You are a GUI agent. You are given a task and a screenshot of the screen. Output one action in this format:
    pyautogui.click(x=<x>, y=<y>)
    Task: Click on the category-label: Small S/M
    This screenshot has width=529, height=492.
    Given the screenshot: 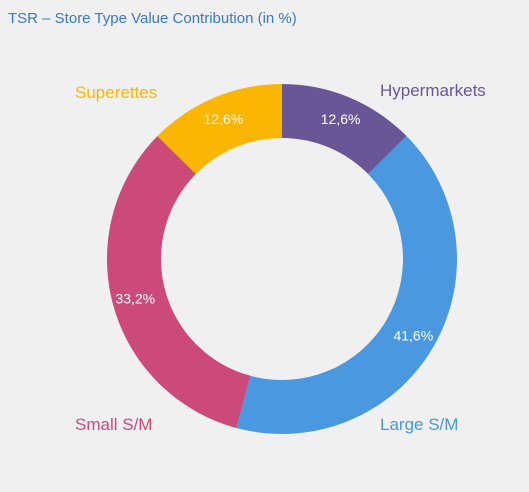 What is the action you would take?
    pyautogui.click(x=113, y=424)
    